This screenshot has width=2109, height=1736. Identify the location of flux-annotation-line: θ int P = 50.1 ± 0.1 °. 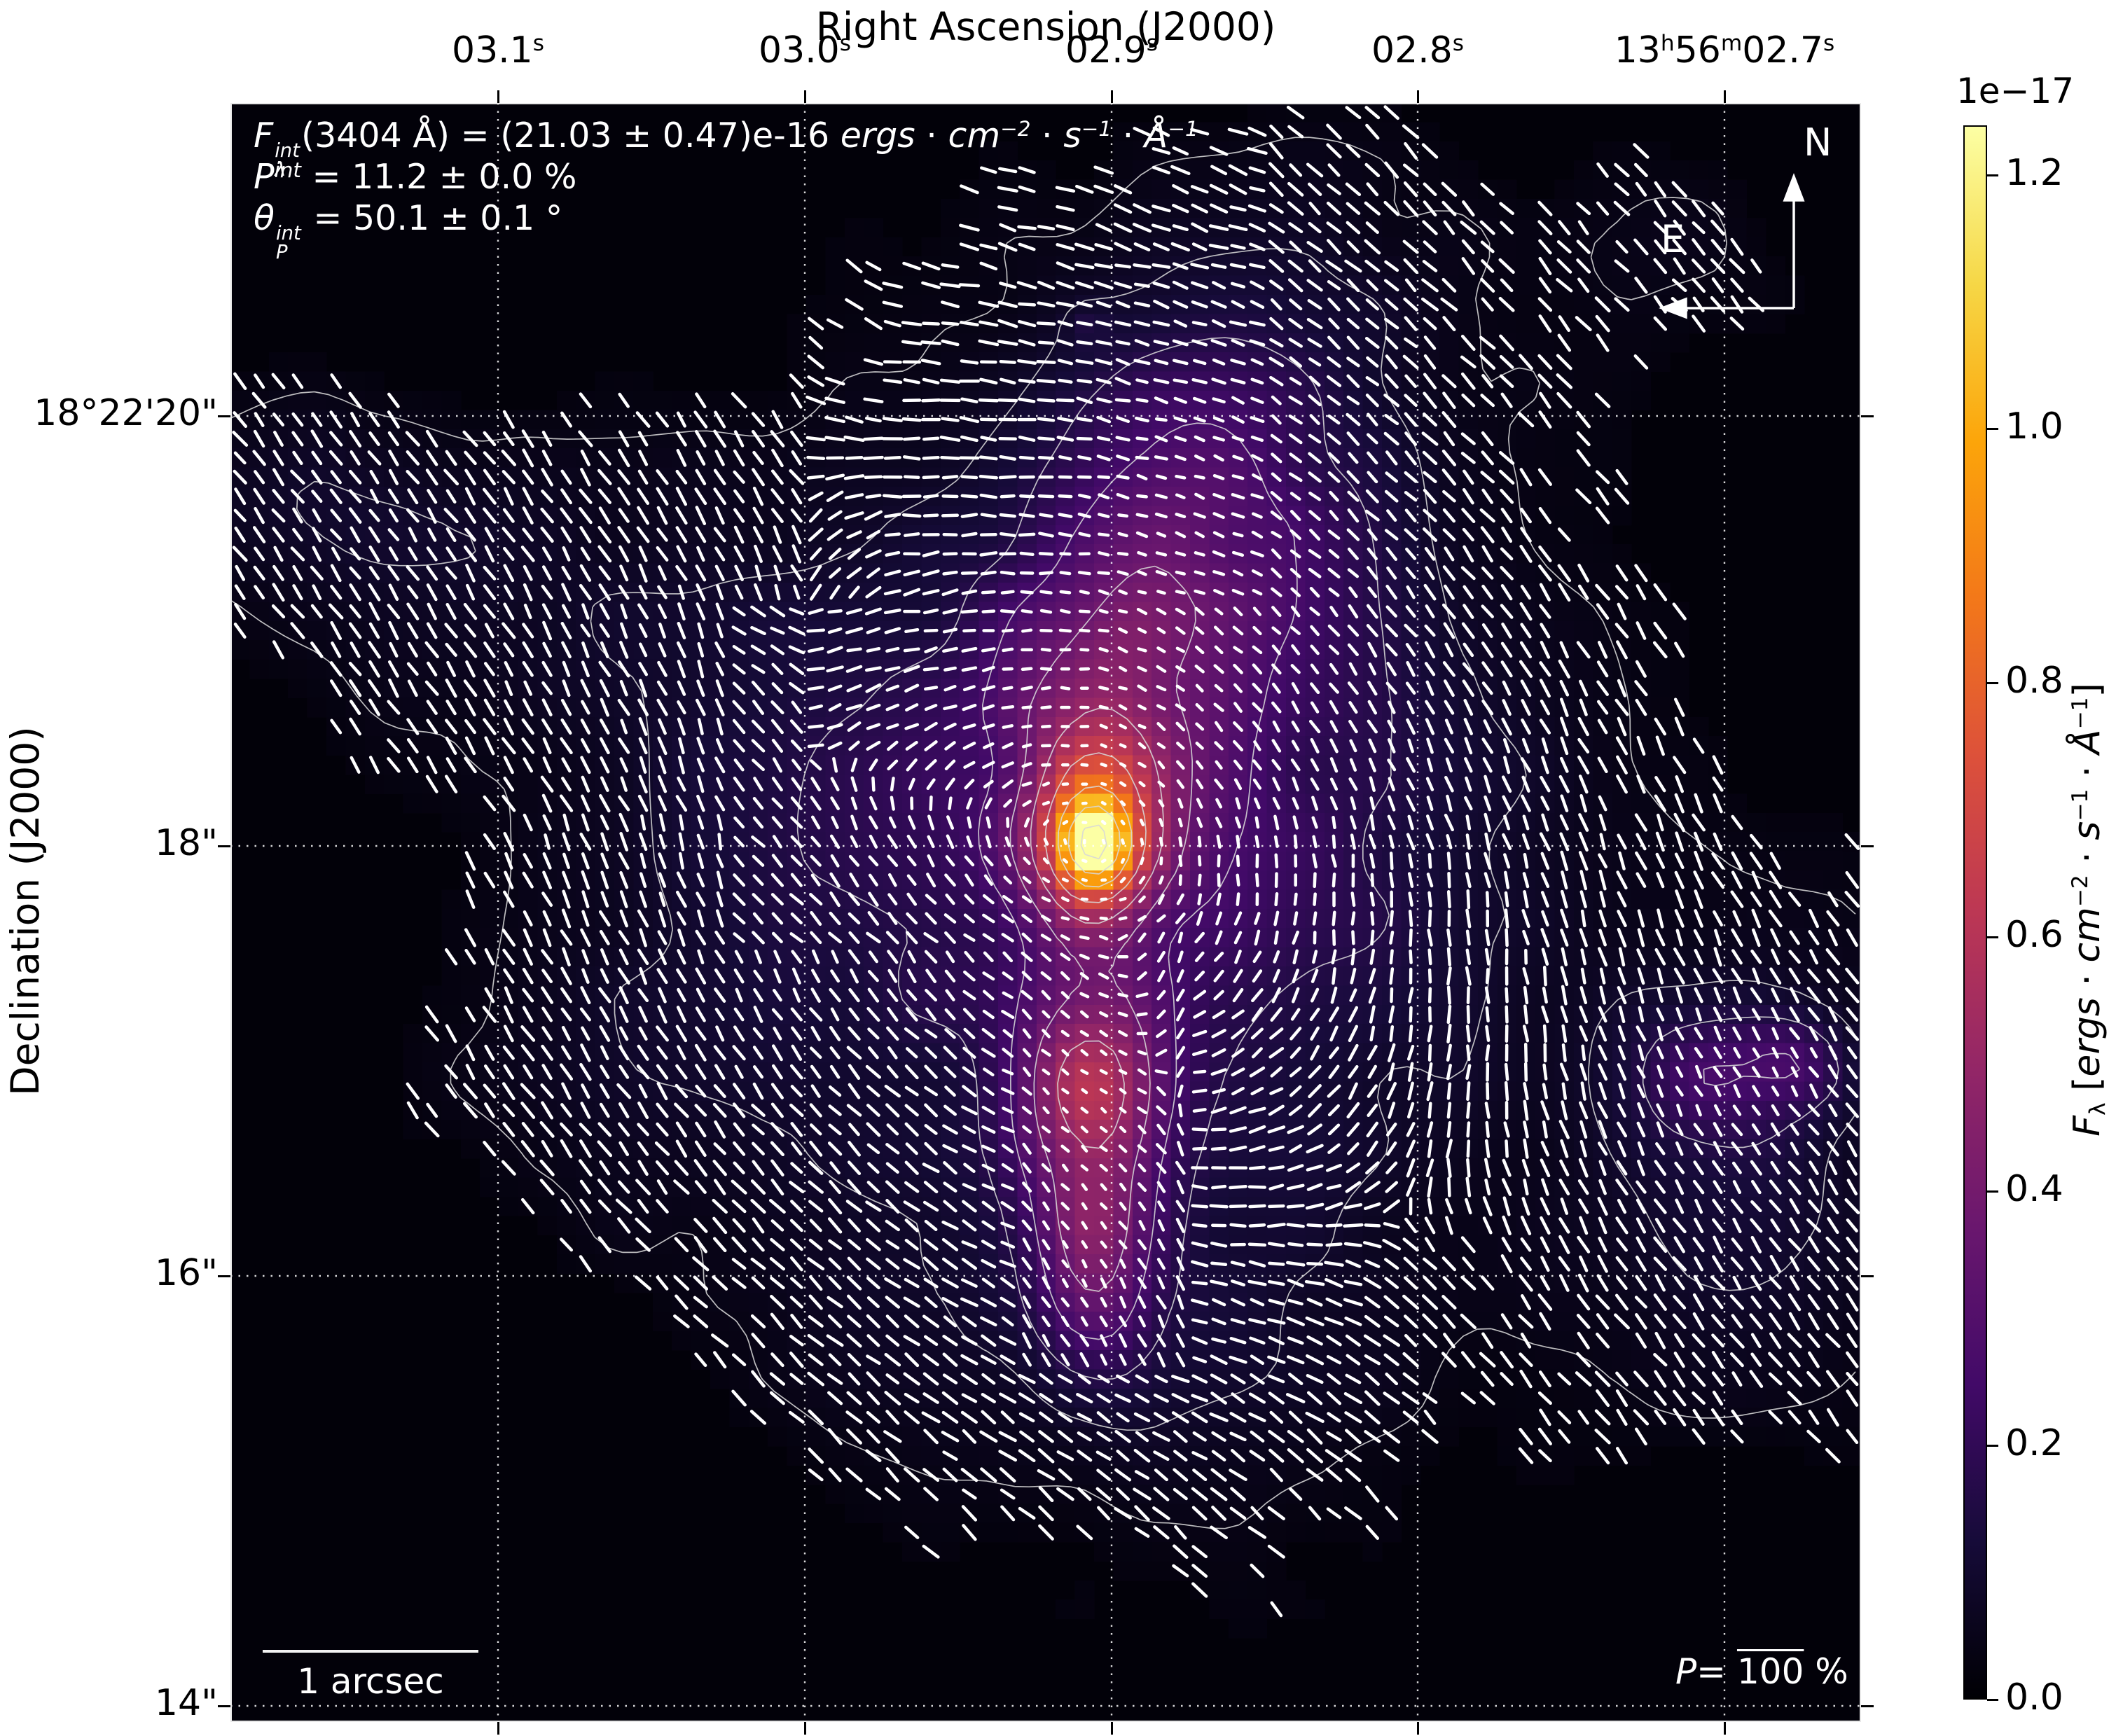
(408, 231).